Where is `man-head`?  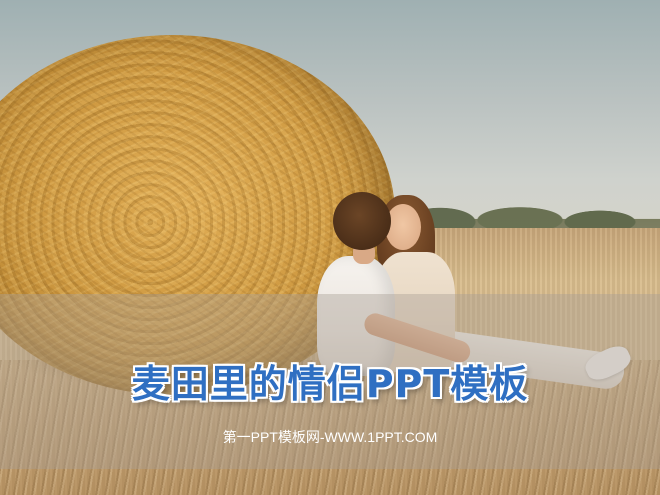
man-head is located at coordinates (362, 221).